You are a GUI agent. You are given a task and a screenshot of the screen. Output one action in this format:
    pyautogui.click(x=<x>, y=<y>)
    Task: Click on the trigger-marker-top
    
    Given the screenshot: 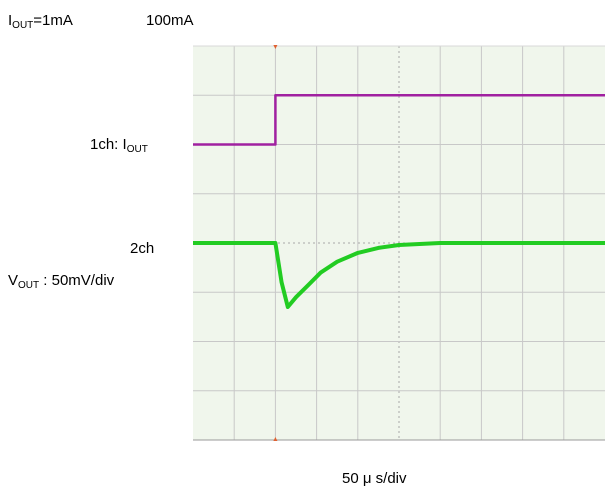 What is the action you would take?
    pyautogui.click(x=275, y=47)
    